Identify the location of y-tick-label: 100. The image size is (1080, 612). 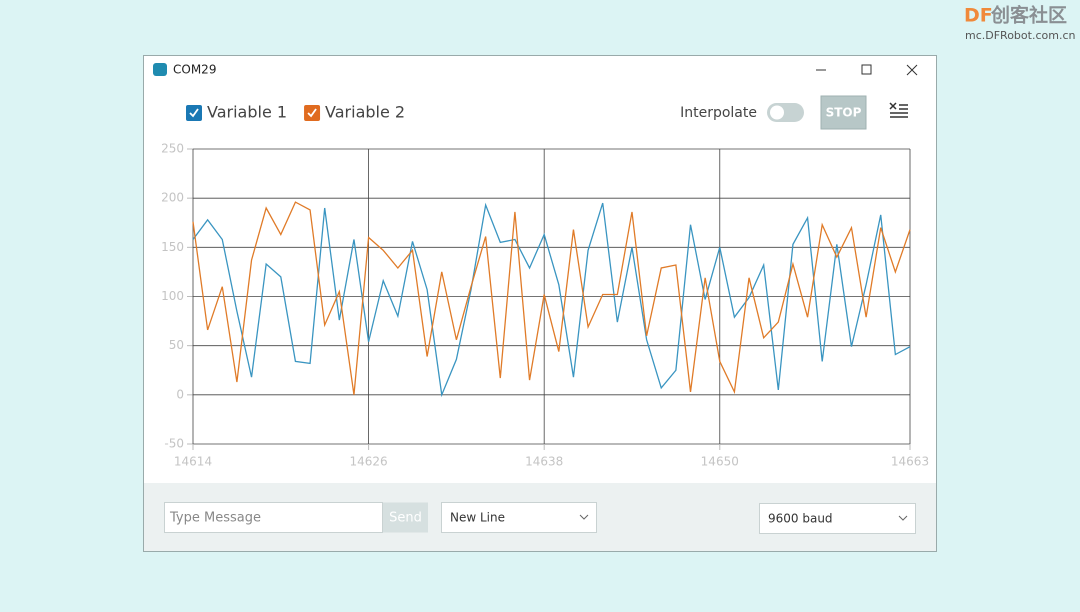
(172, 296).